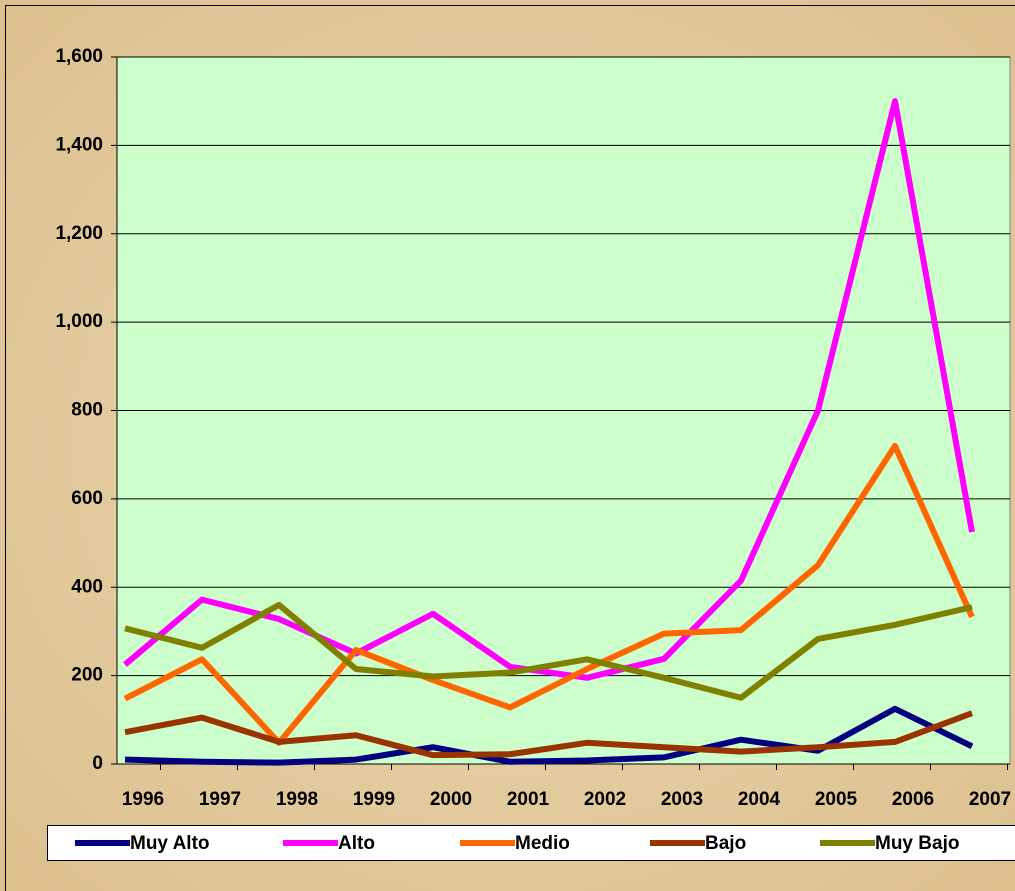  What do you see at coordinates (917, 843) in the screenshot?
I see `legend-label: Muy Bajo` at bounding box center [917, 843].